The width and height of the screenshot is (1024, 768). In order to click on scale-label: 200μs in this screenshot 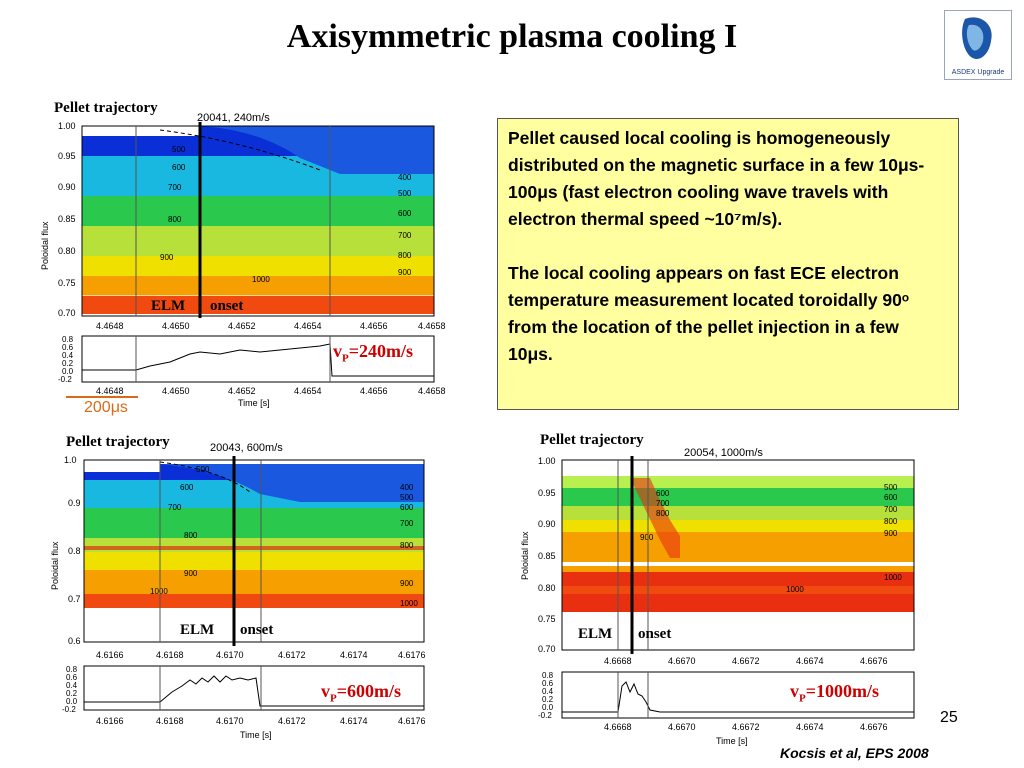, I will do `click(106, 407)`.